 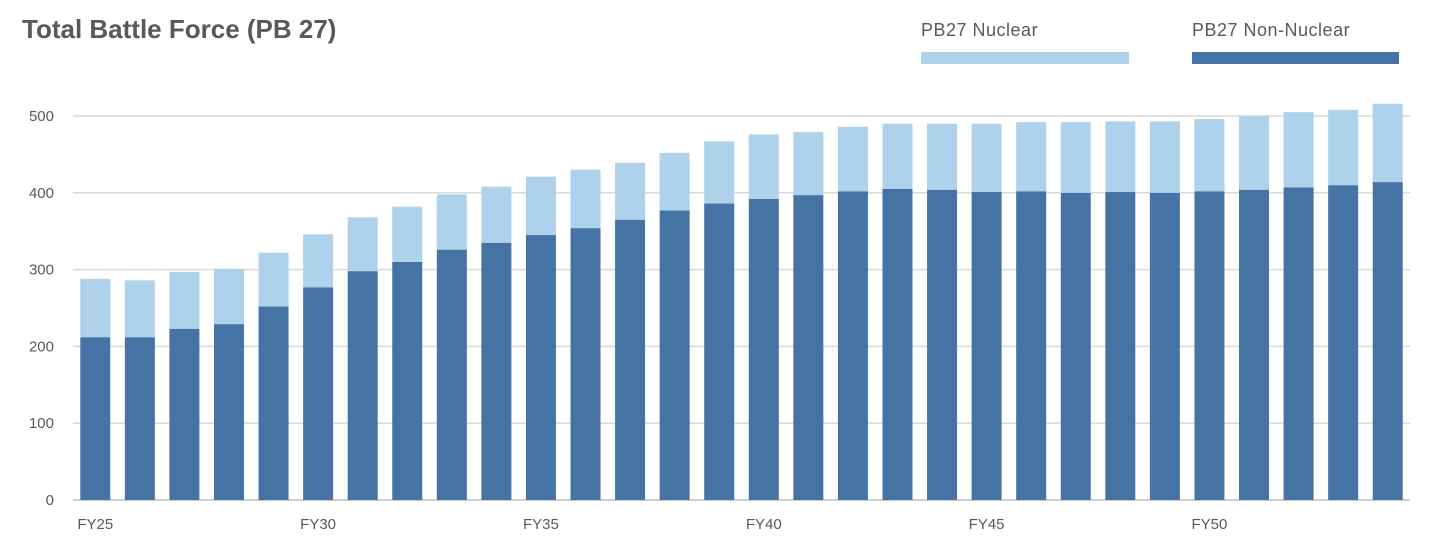 I want to click on legend-swatch-nuclear, so click(x=1025, y=58).